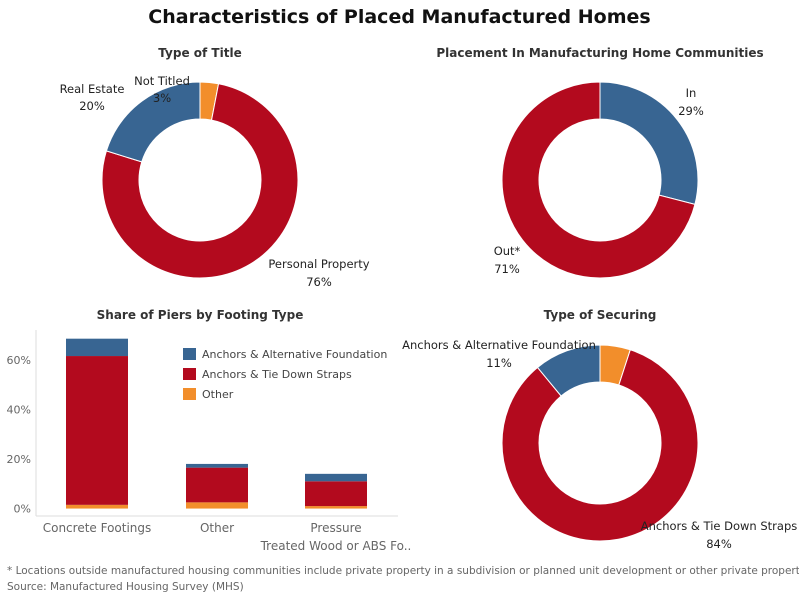 The width and height of the screenshot is (799, 599). I want to click on y-tick-label: 0%, so click(22, 509).